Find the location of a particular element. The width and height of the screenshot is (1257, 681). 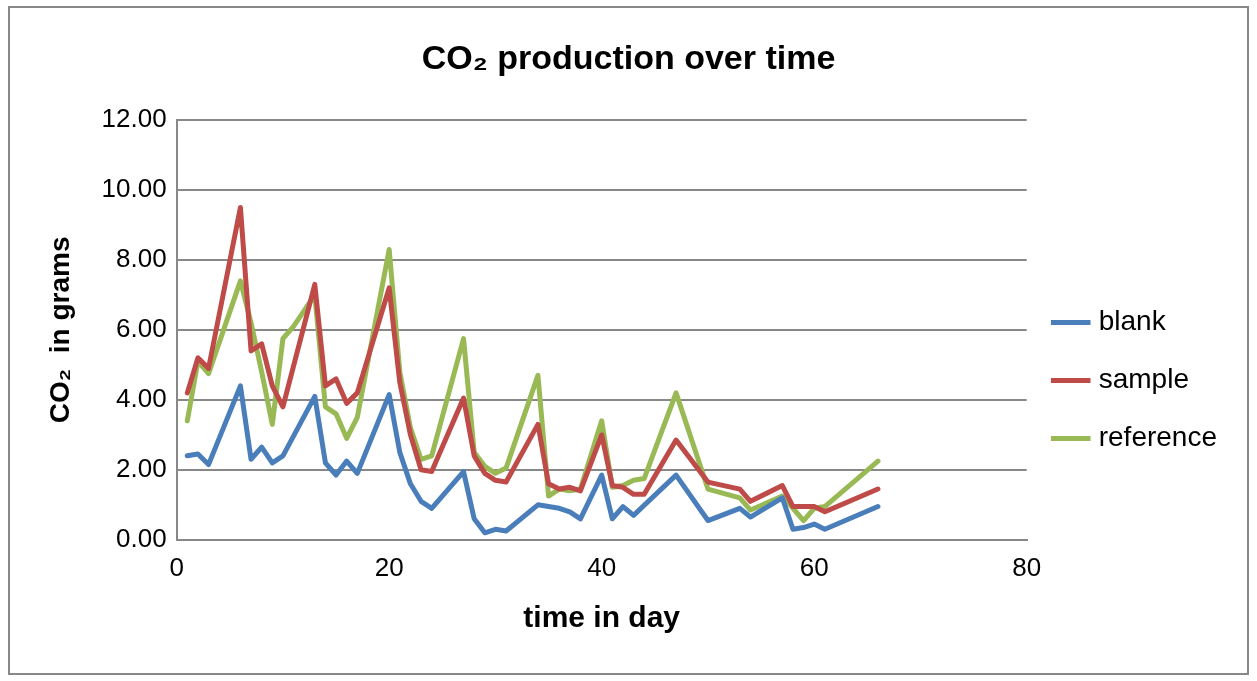

y-tick-label: 8.00 is located at coordinates (141, 258).